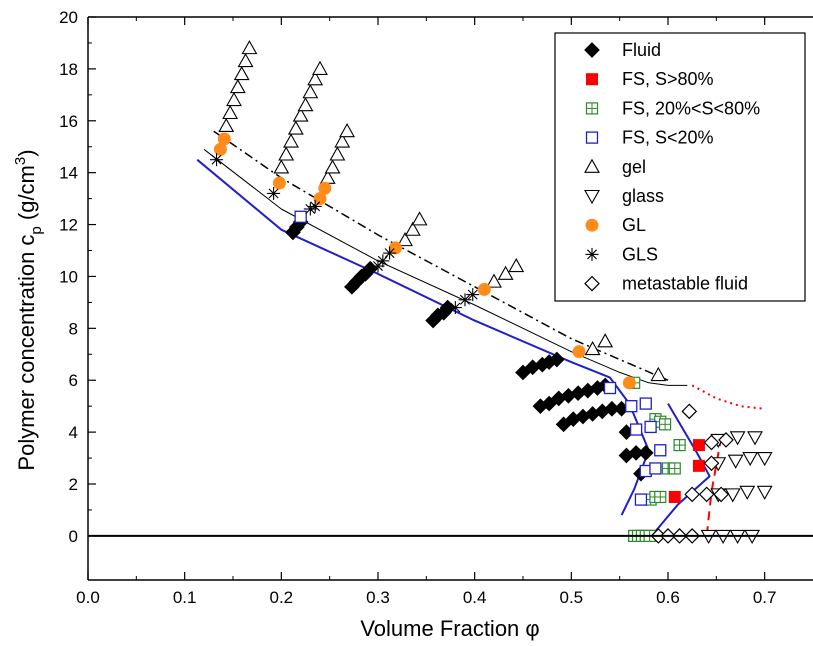  What do you see at coordinates (68, 121) in the screenshot?
I see `y-tick-label-8: 16` at bounding box center [68, 121].